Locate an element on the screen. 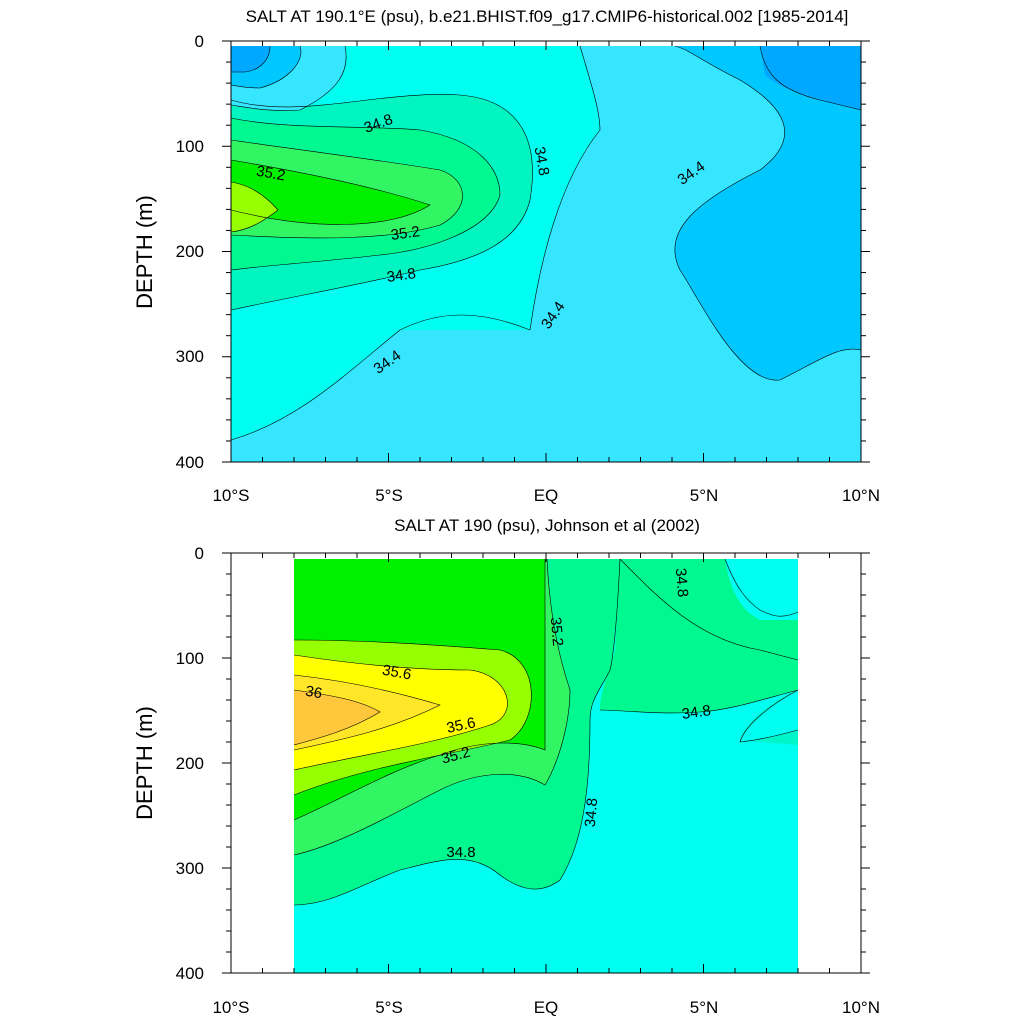 The image size is (1024, 1024). top-freshest-region is located at coordinates (810, 78).